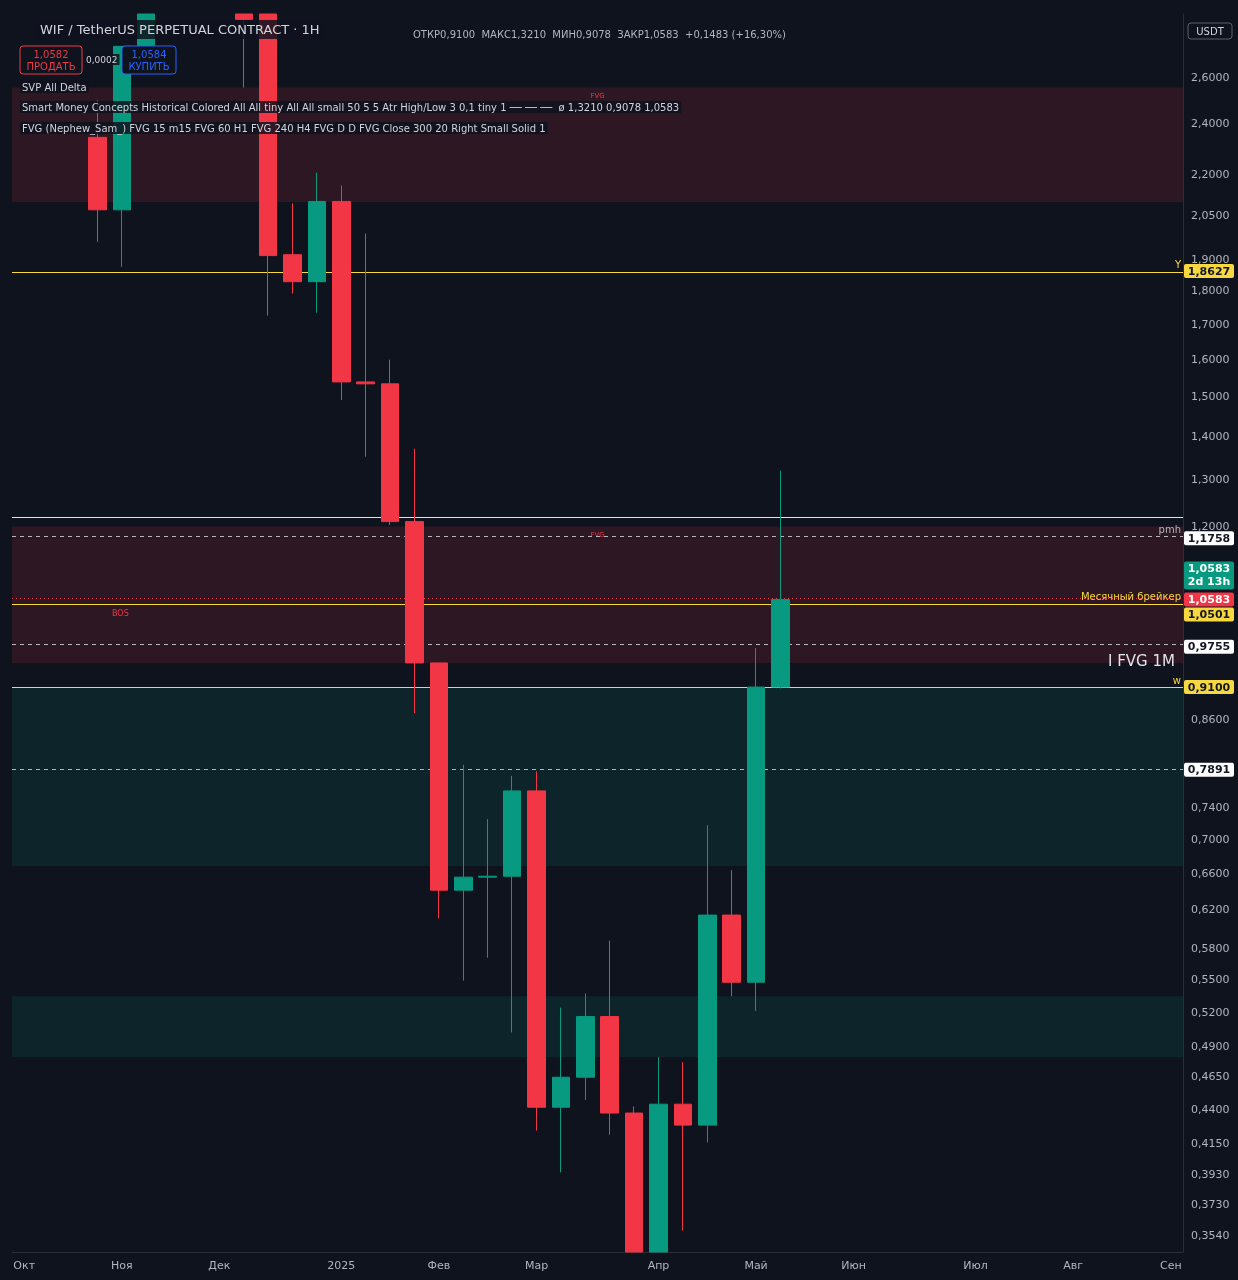  Describe the element at coordinates (1176, 680) in the screenshot. I see `ref-line-label: w` at that location.